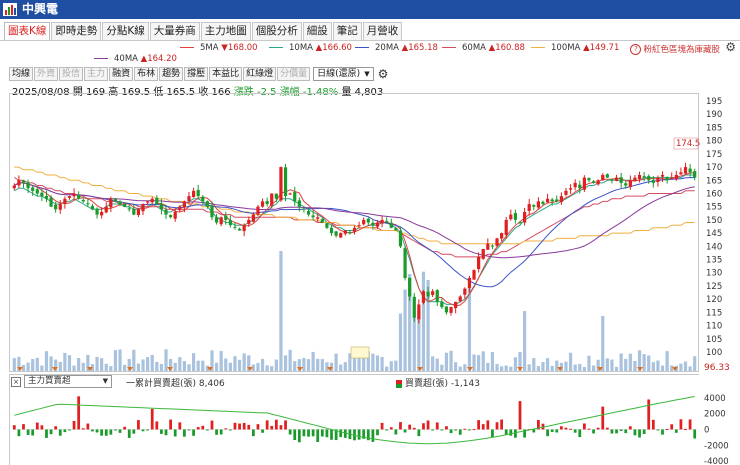 Image resolution: width=740 pixels, height=465 pixels. I want to click on legend-10ma: 10MA ▲166.60, so click(310, 48).